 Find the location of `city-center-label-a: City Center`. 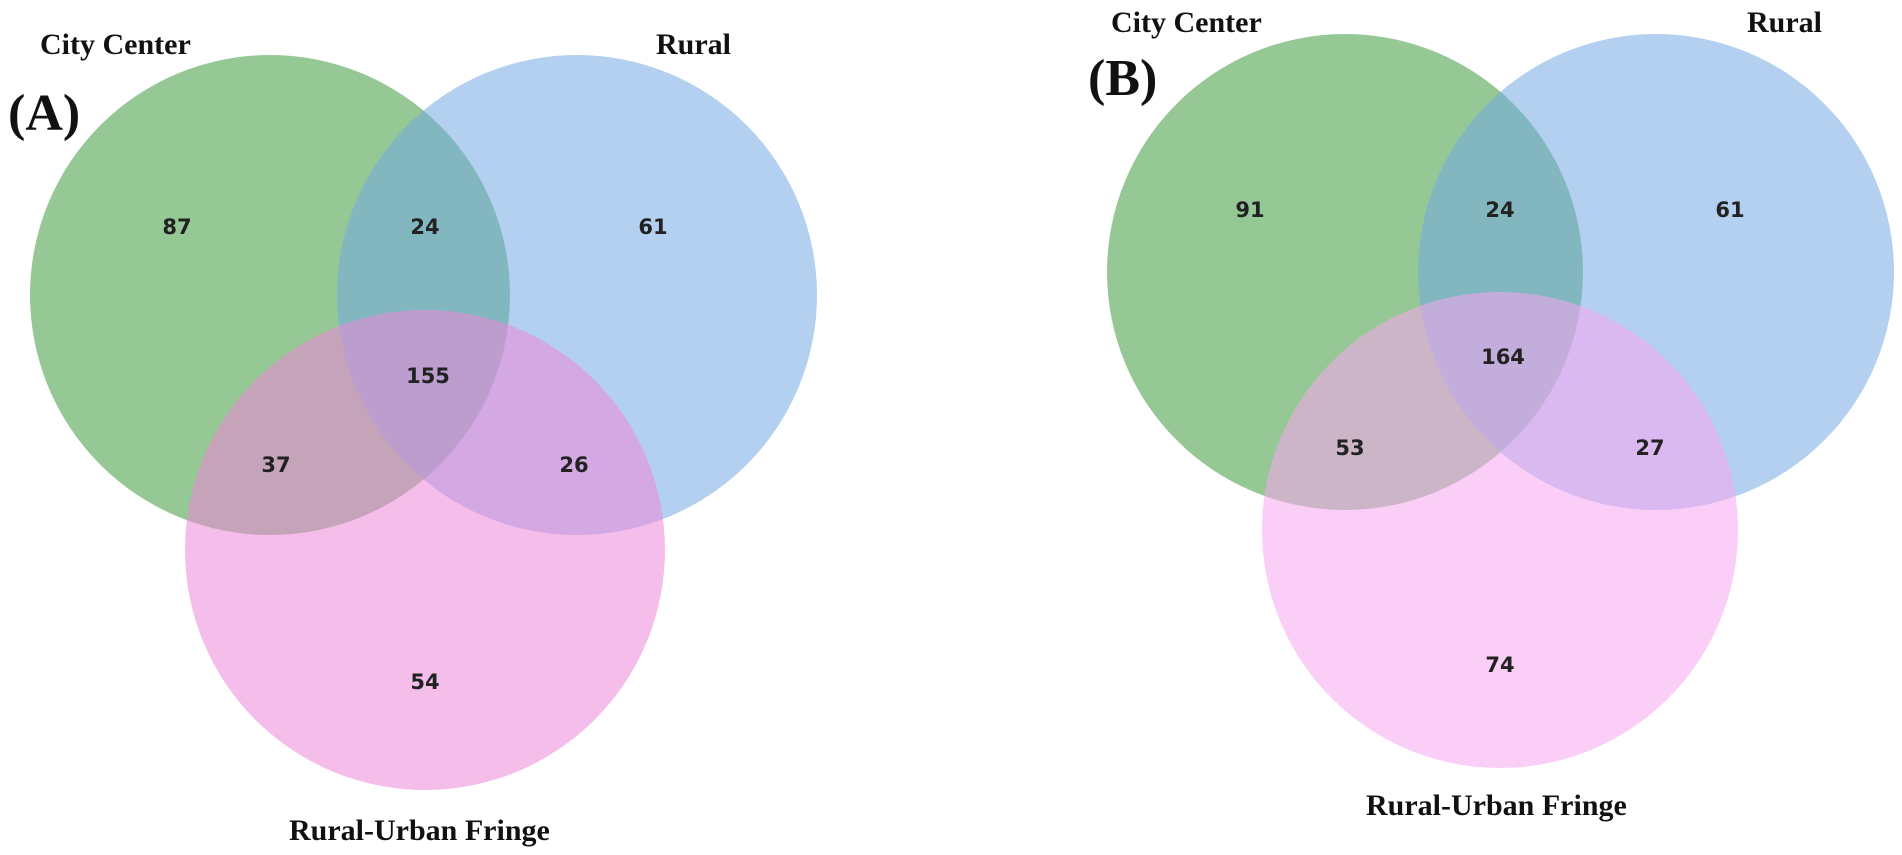

city-center-label-a: City Center is located at coordinates (115, 44).